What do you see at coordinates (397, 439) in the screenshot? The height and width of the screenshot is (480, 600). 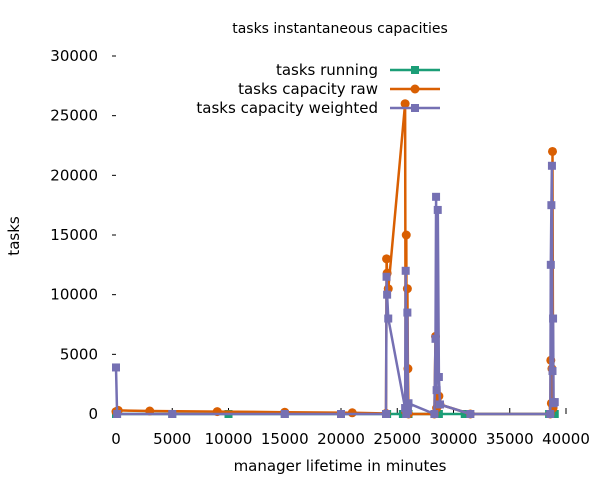 I see `x-tick-label-5: 25000` at bounding box center [397, 439].